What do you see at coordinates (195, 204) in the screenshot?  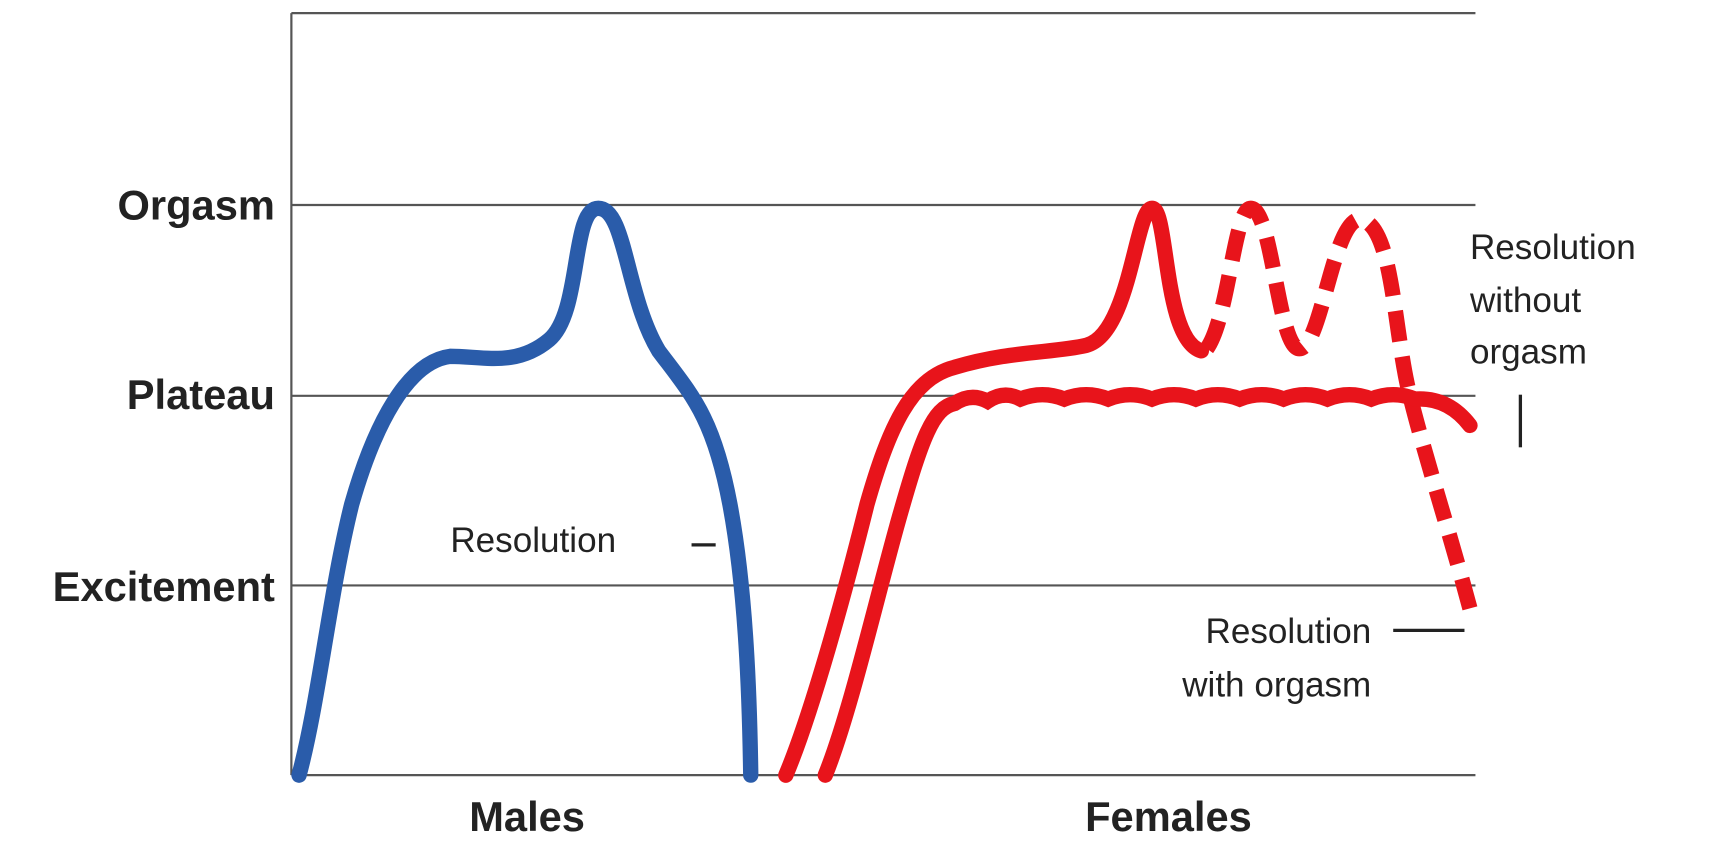 I see `y-label: Orgasm` at bounding box center [195, 204].